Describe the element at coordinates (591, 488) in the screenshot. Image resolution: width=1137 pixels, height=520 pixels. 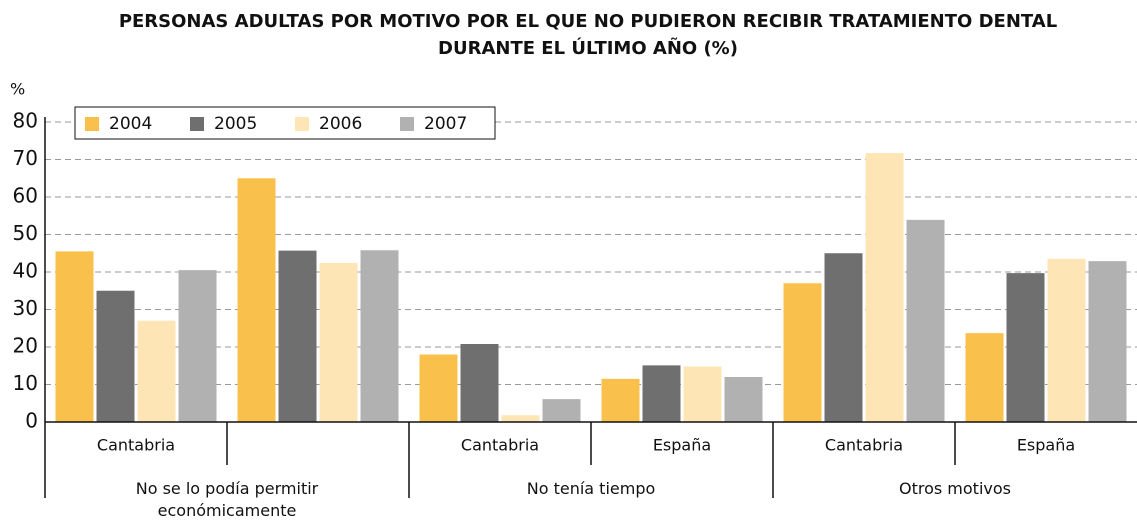
I see `group-label: No tenía tiempo` at that location.